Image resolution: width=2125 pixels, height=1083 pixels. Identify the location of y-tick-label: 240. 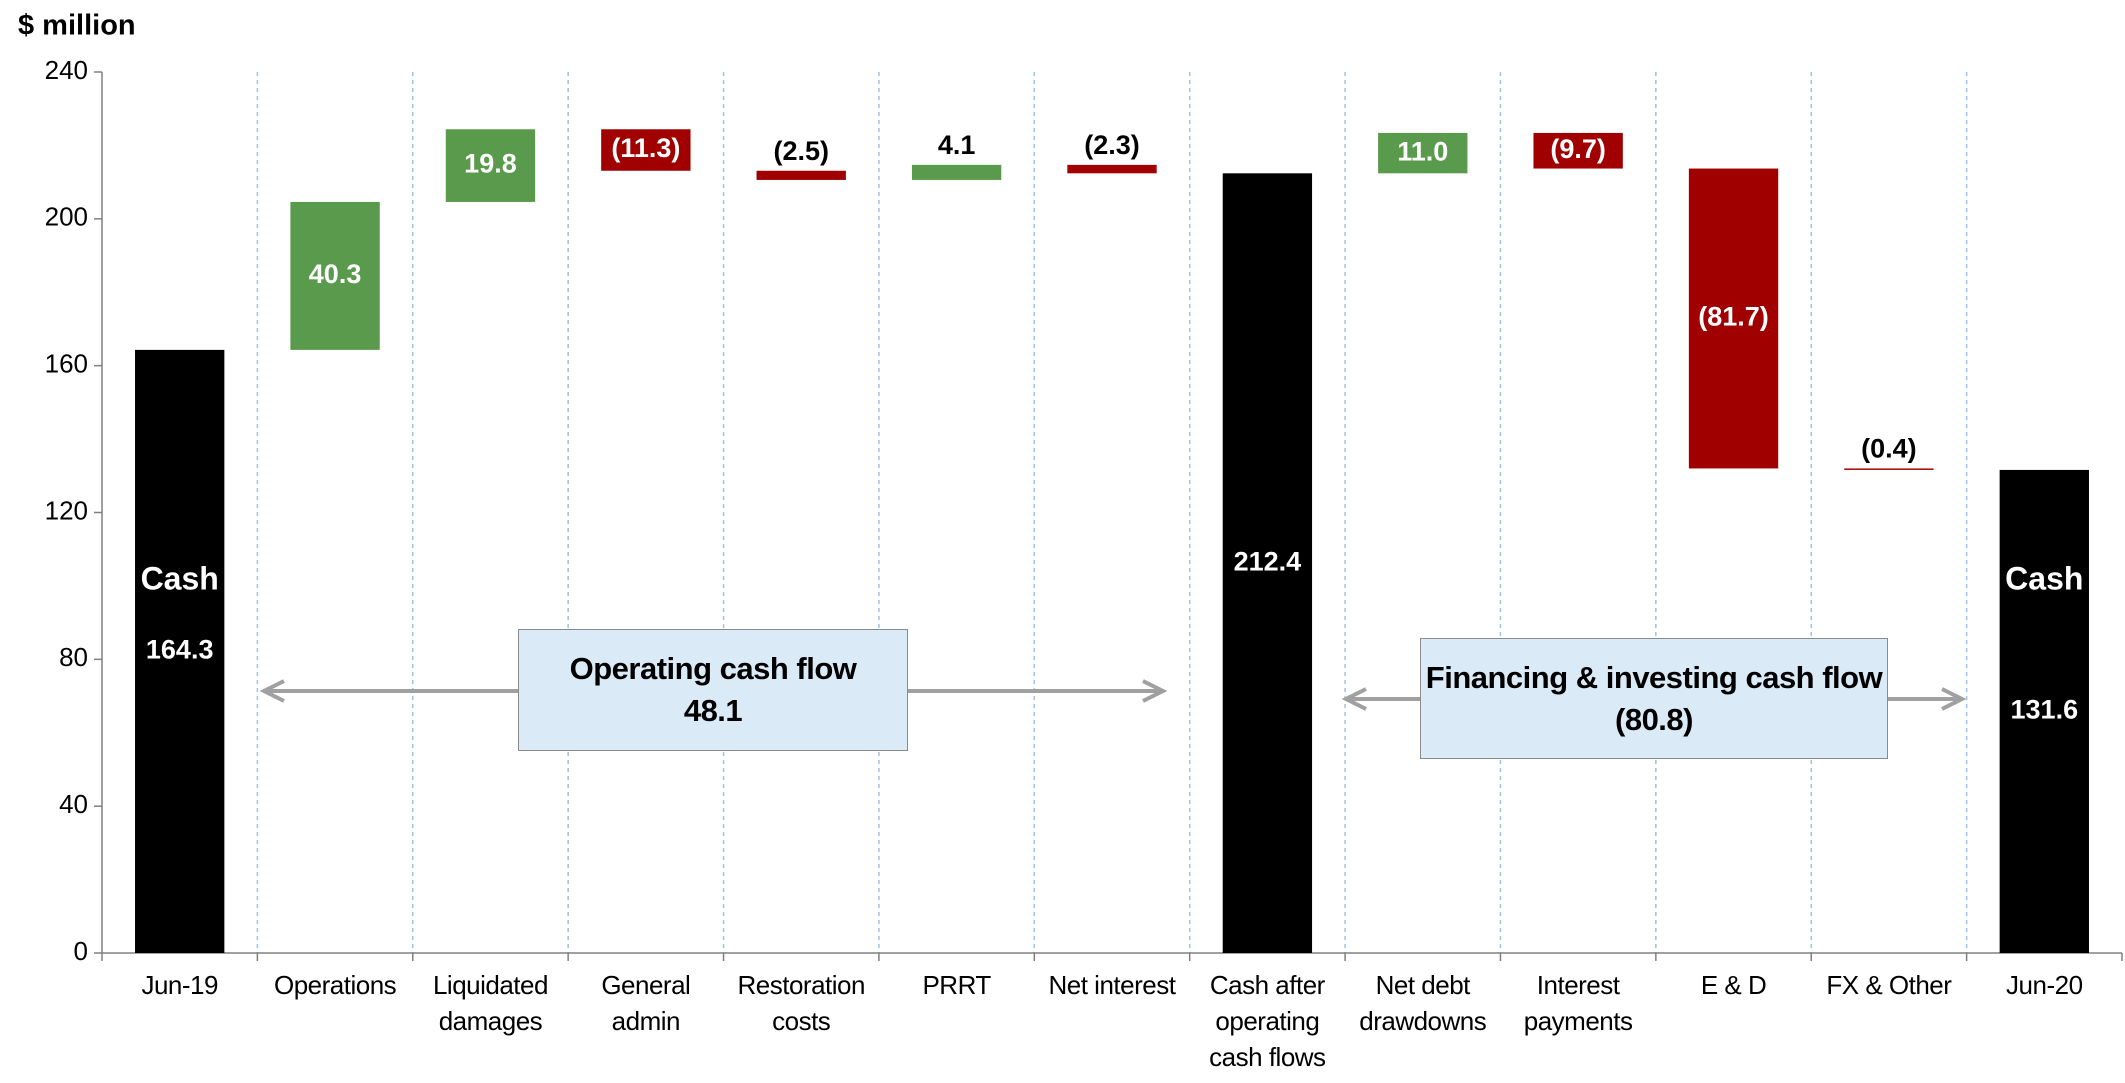
(66, 70).